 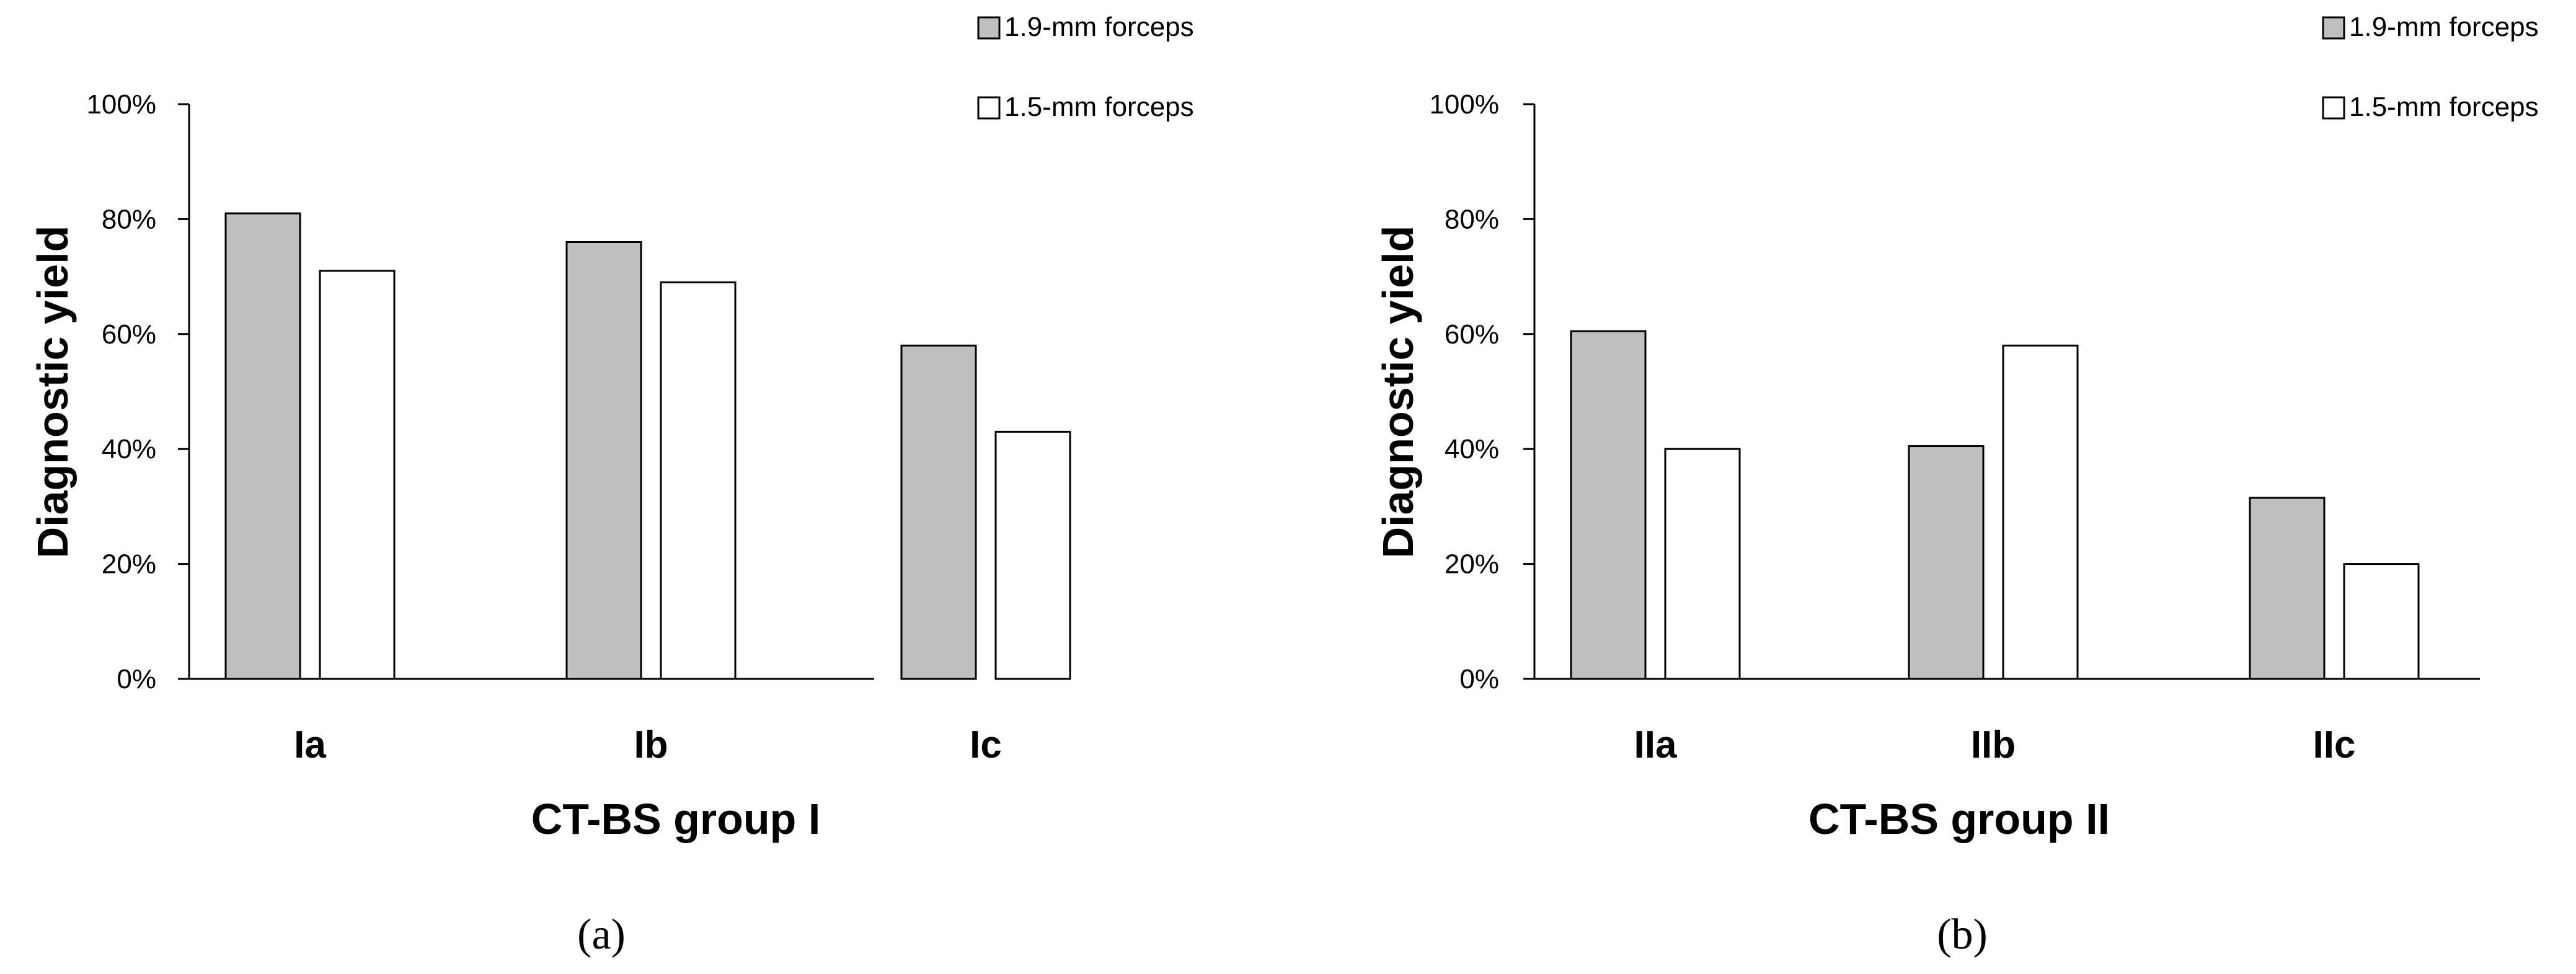 I want to click on x-category-label: IIc, so click(x=2334, y=745).